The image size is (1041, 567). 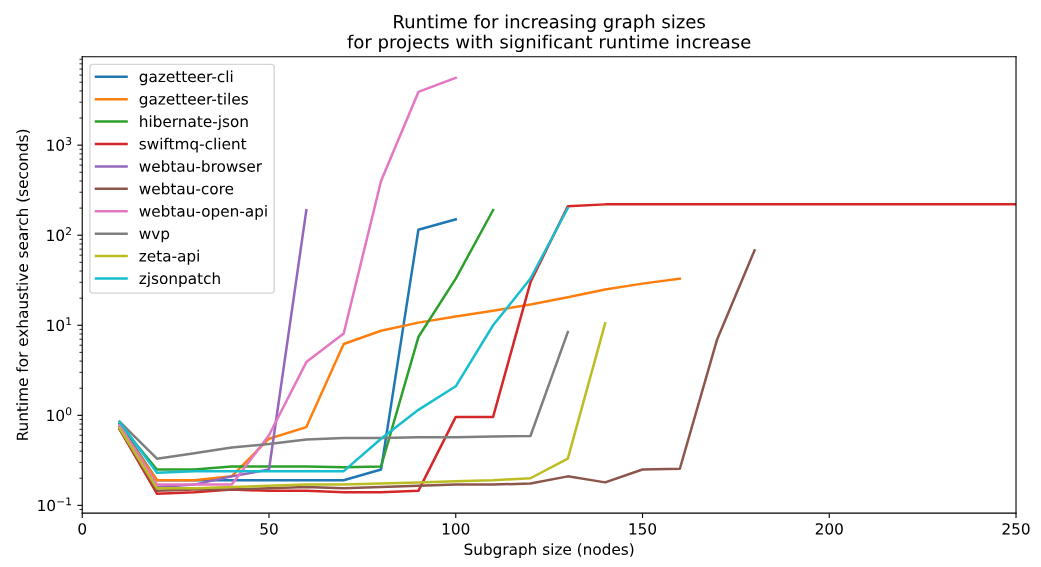 I want to click on y-tick-label: 10$^{1}$, so click(x=59, y=324).